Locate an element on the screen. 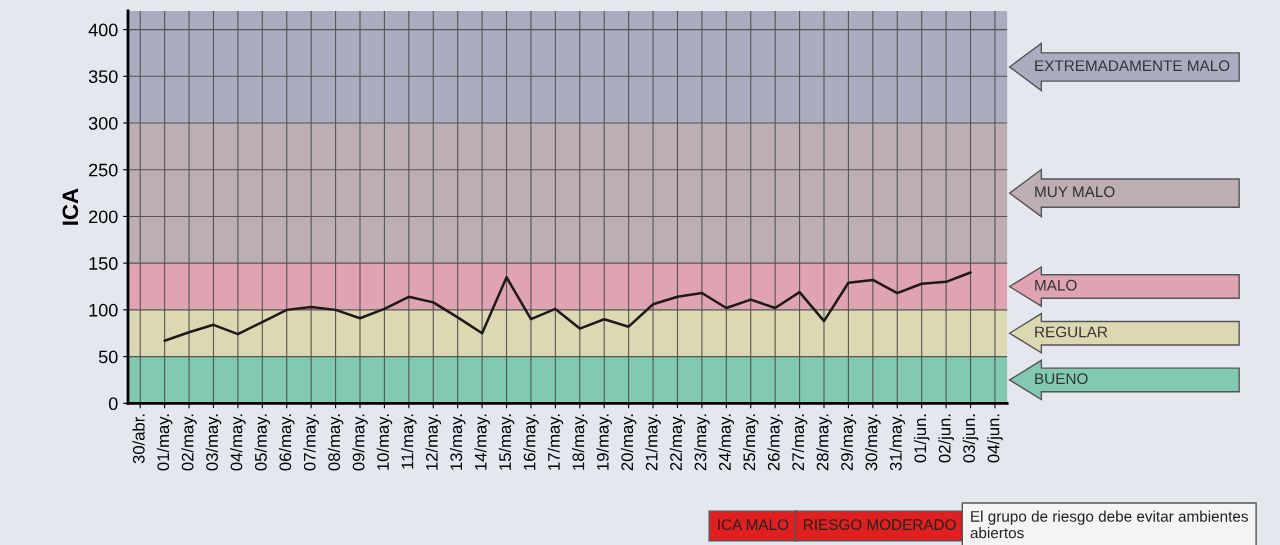  x-tick-label: 16/may. is located at coordinates (531, 442).